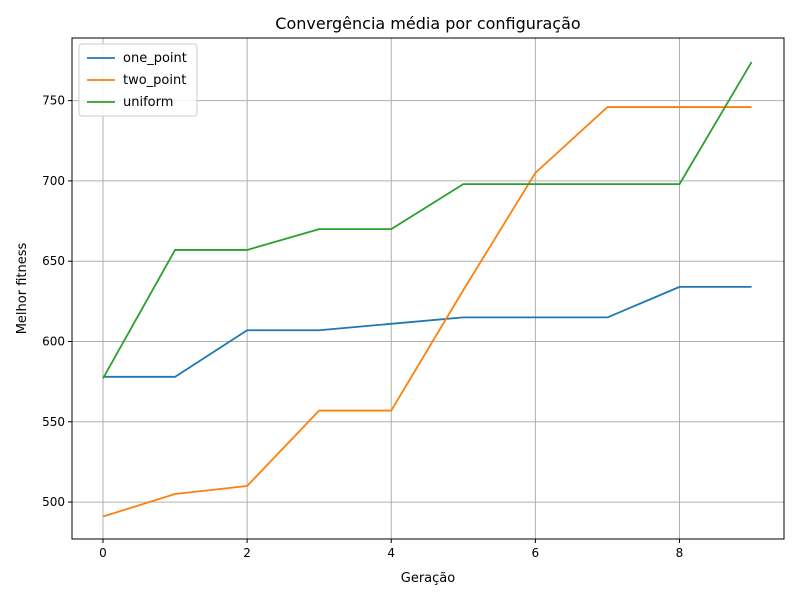  Describe the element at coordinates (53, 261) in the screenshot. I see `y-tick-label: 650` at that location.